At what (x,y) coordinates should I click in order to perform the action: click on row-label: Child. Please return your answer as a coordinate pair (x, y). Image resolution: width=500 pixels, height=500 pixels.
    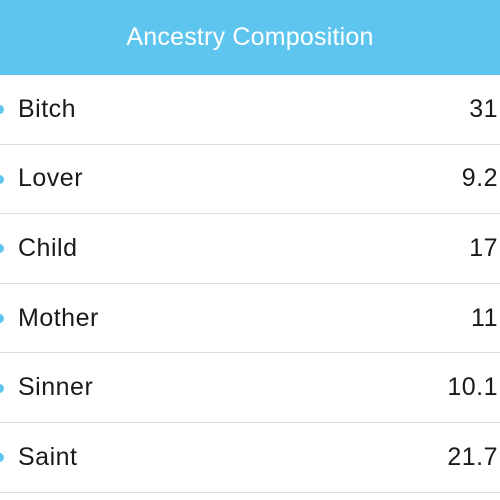
    Looking at the image, I should click on (48, 247).